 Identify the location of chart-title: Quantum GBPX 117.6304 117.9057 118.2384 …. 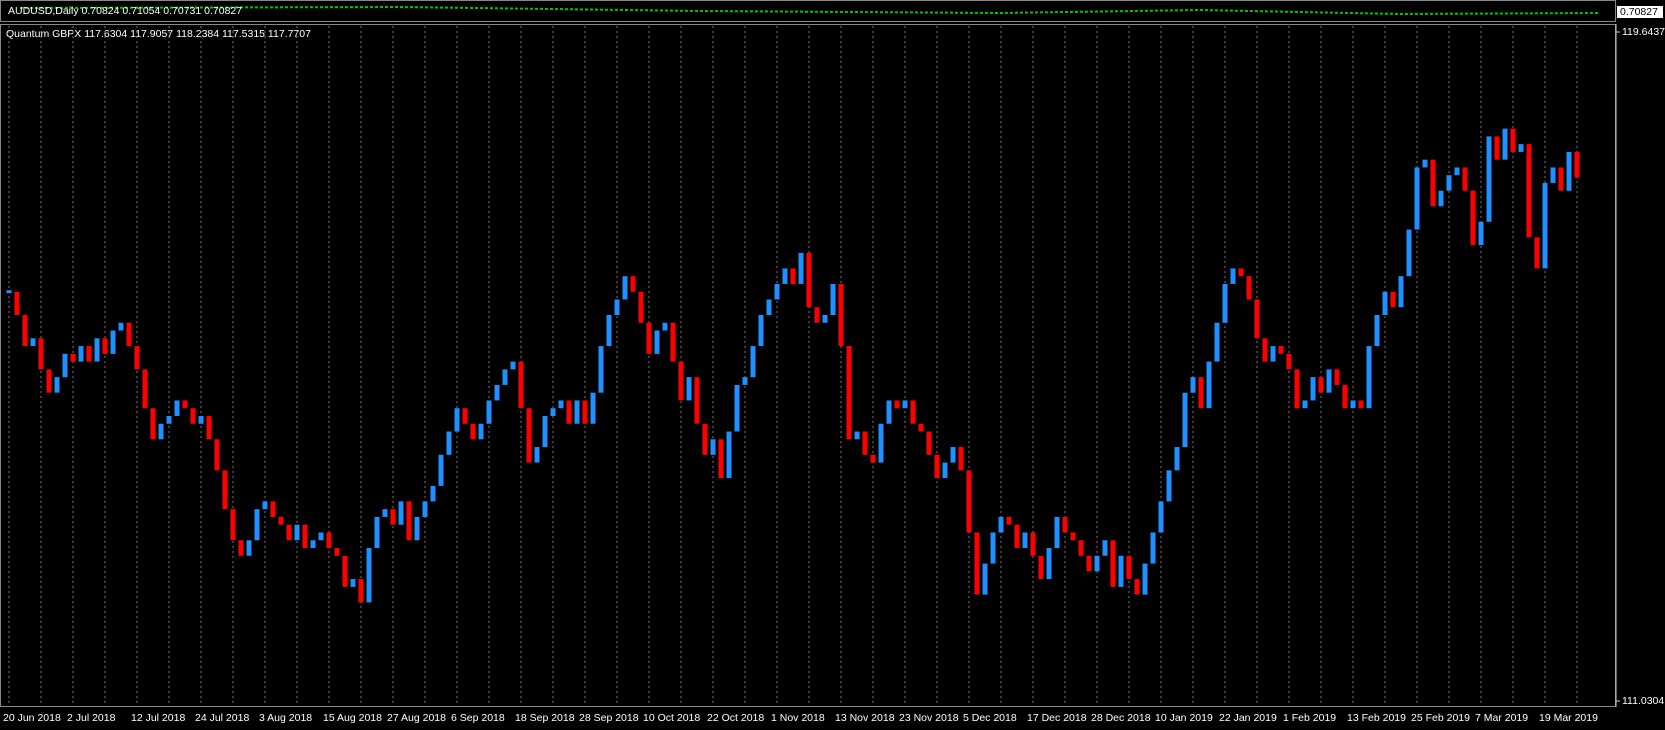
(158, 34).